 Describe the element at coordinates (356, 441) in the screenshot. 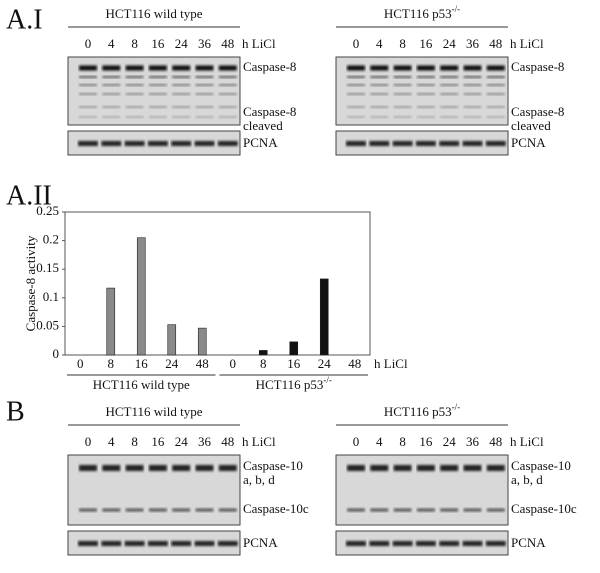

I see `lane-label: 0` at that location.